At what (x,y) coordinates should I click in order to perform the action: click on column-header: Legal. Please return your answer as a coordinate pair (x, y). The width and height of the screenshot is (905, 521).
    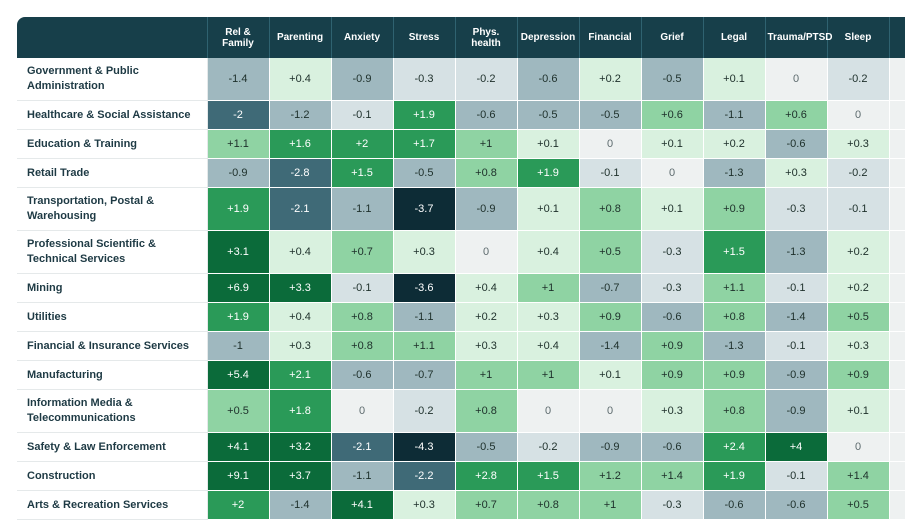
    Looking at the image, I should click on (734, 37).